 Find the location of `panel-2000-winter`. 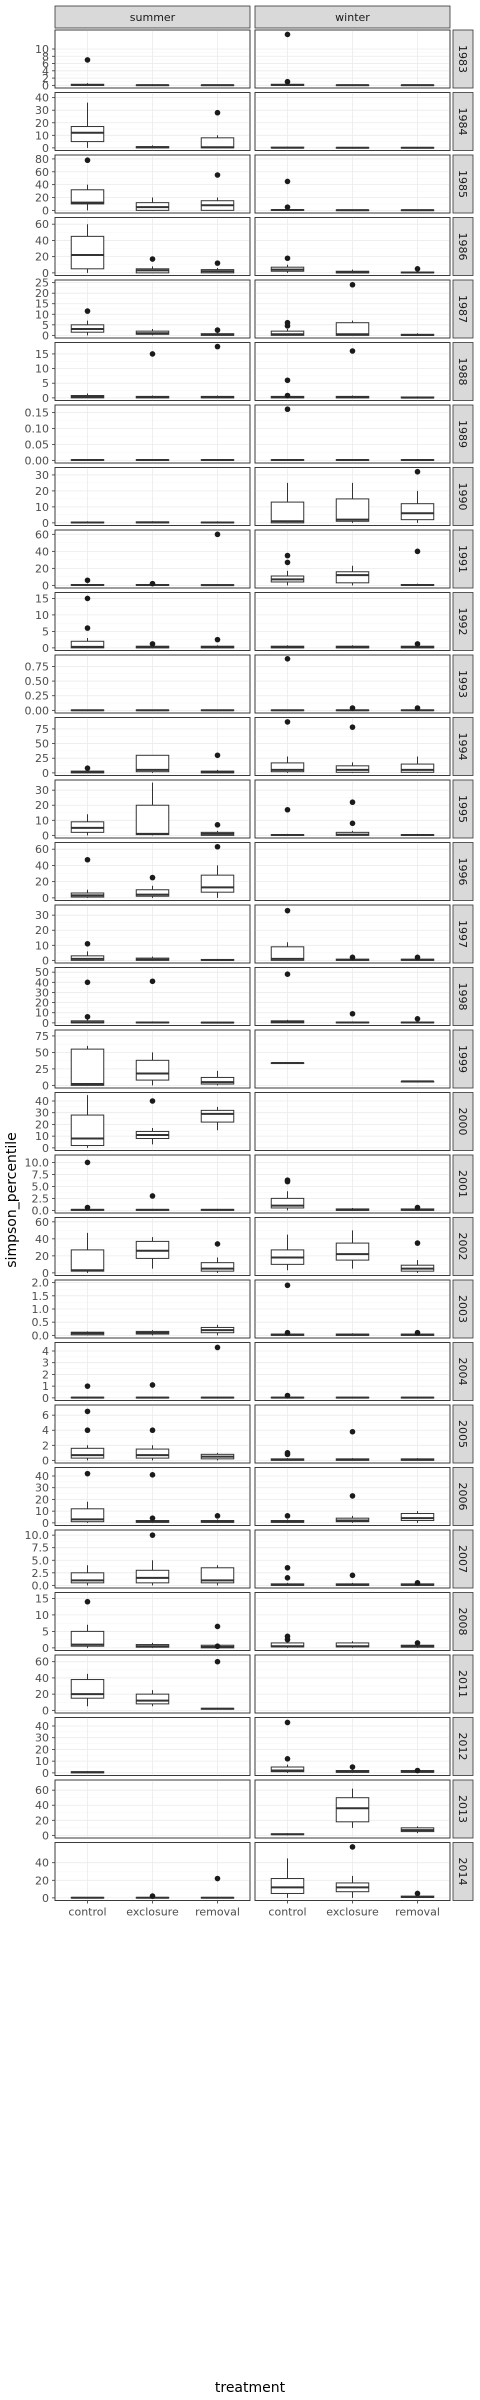

panel-2000-winter is located at coordinates (352, 1121).